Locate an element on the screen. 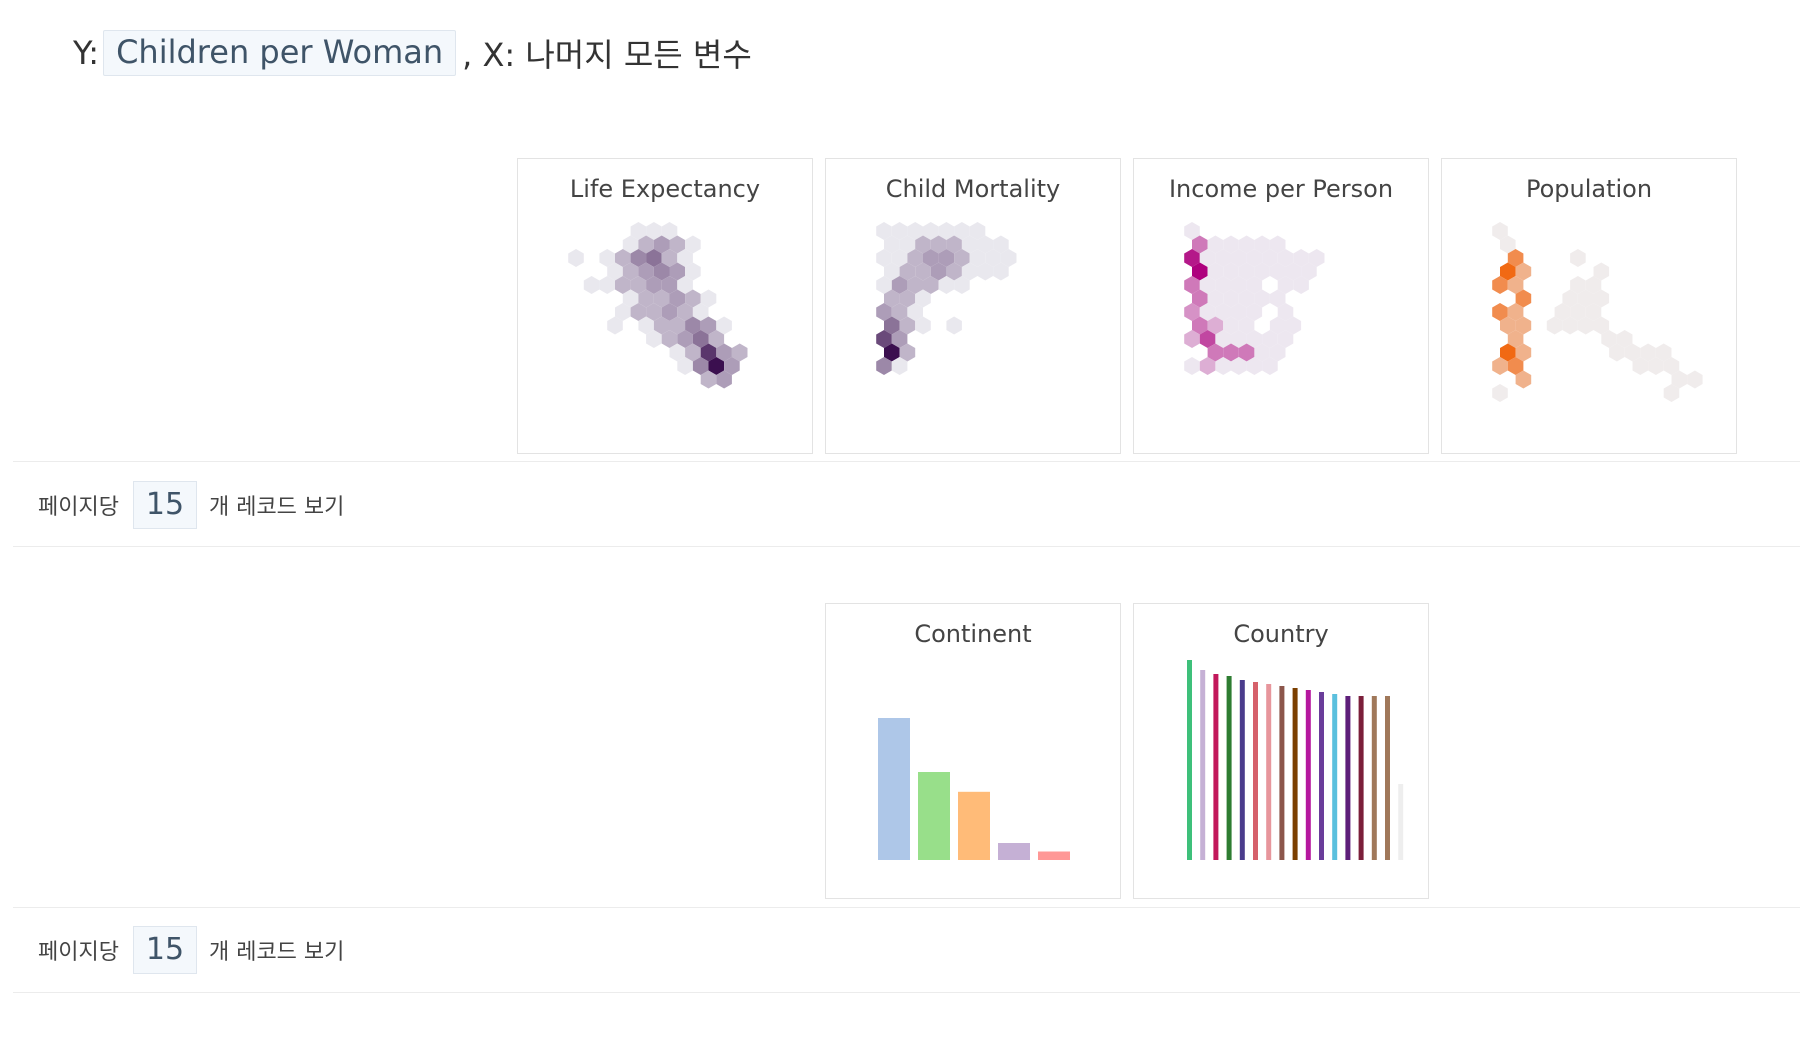 Image resolution: width=1800 pixels, height=1042 pixels. pager-prefix: 페이지당 is located at coordinates (78, 952).